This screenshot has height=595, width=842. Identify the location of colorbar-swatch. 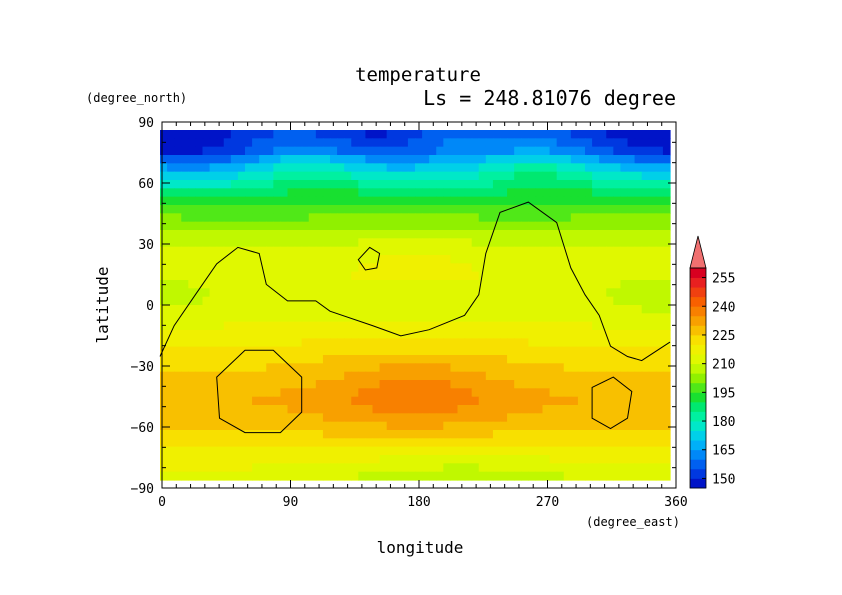
(698, 445).